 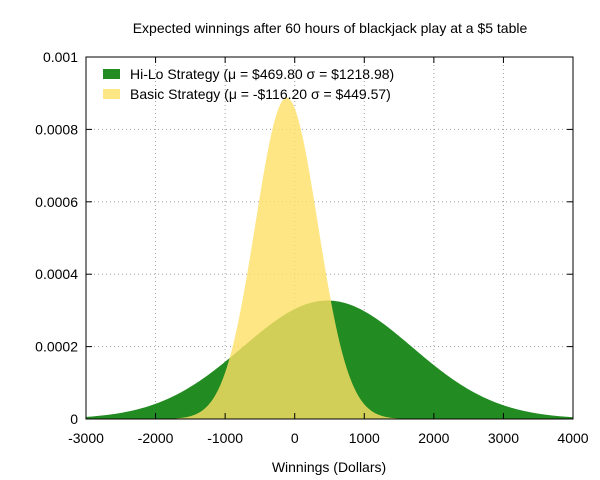 What do you see at coordinates (86, 438) in the screenshot?
I see `x-tick-label: -3000` at bounding box center [86, 438].